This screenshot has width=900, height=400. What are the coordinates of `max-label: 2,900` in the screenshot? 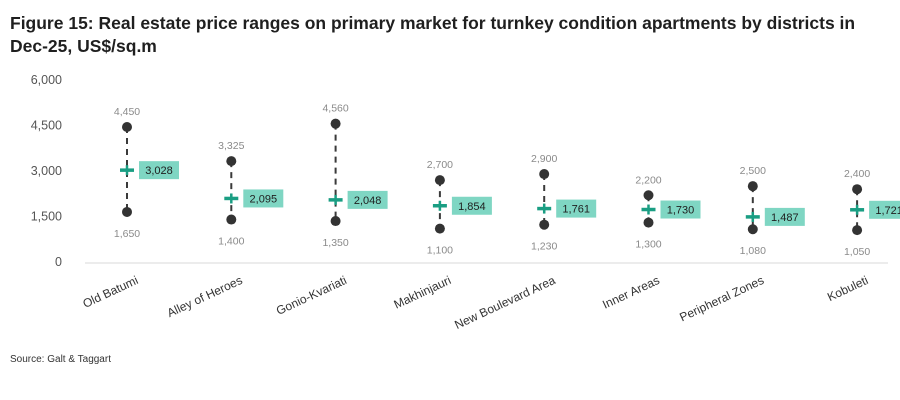 It's located at (544, 159).